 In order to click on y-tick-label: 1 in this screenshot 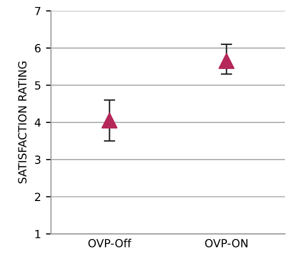, I will do `click(37, 234)`.